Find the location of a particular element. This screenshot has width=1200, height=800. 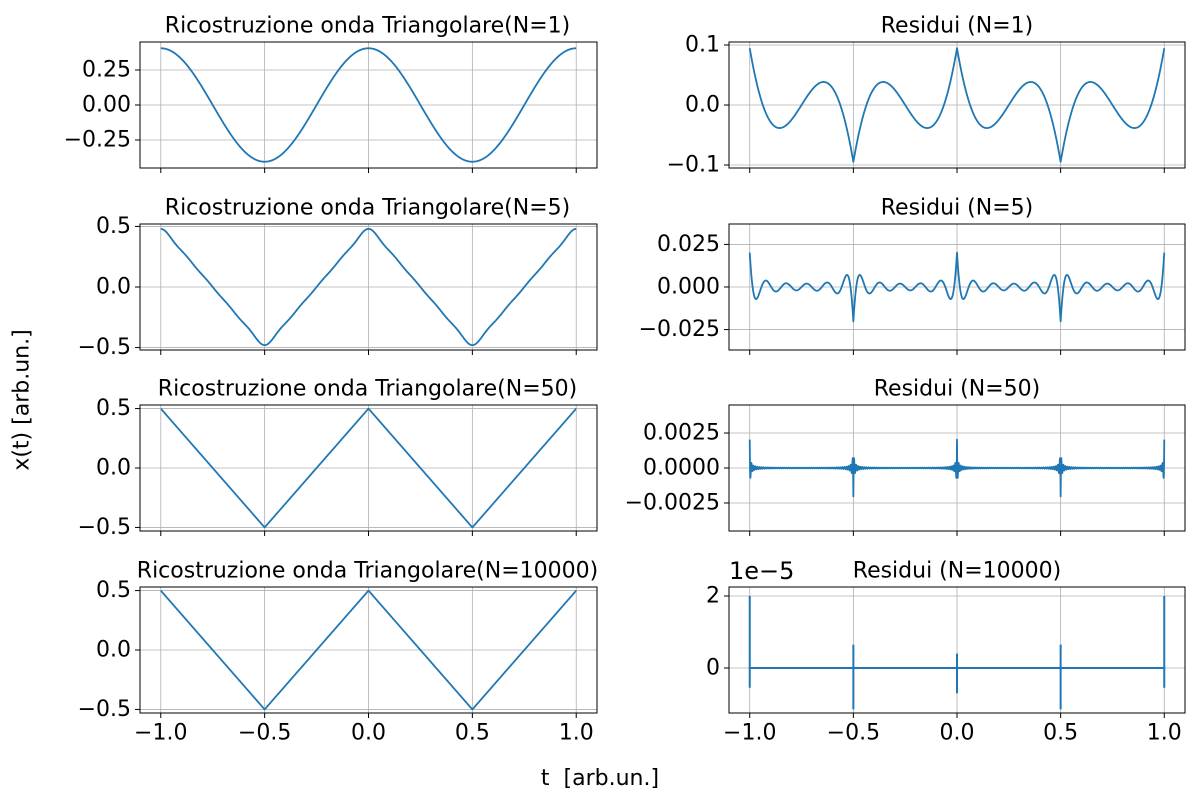

subplot-4: −0.025 0.000 0.025 Residui (N=5) is located at coordinates (912, 275).